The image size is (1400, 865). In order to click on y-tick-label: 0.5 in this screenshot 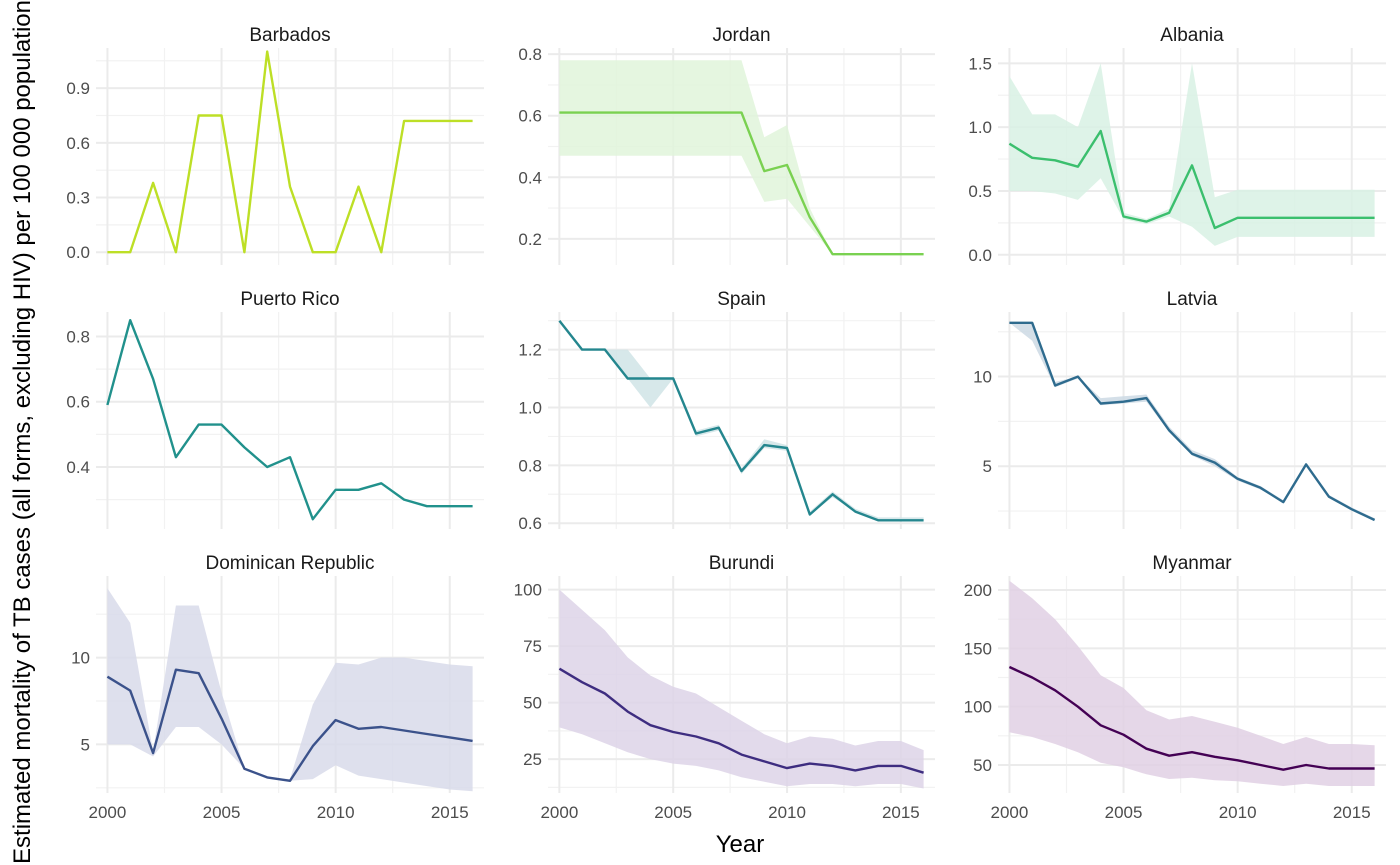, I will do `click(980, 191)`.